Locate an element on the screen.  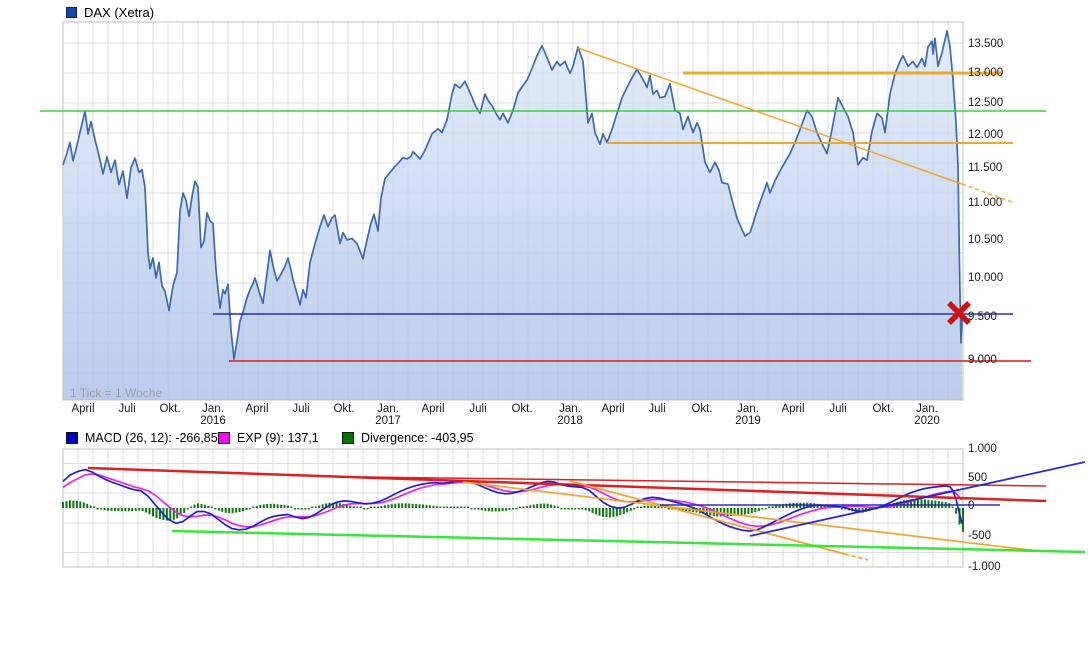
tick-footnote: 1 Tick = 1 Woche is located at coordinates (116, 393).